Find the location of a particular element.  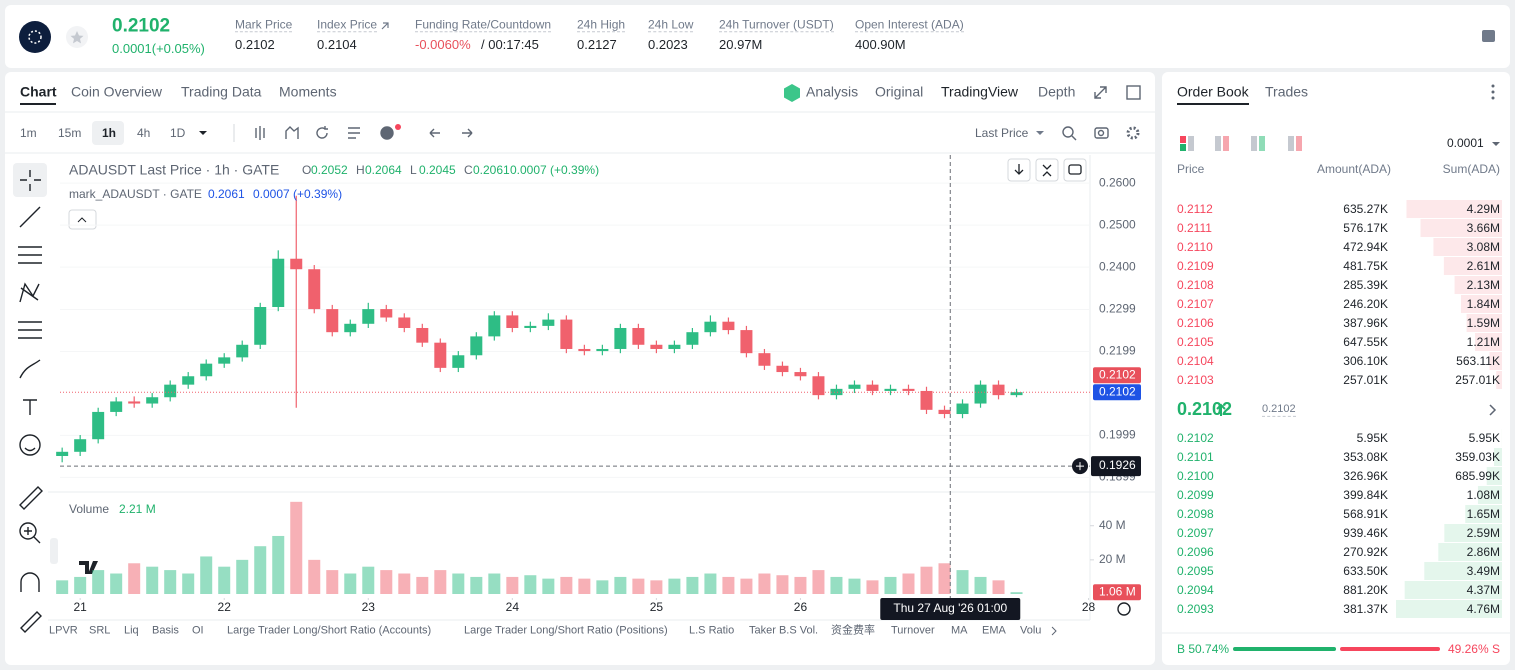

view-tab: Depth is located at coordinates (1057, 91).